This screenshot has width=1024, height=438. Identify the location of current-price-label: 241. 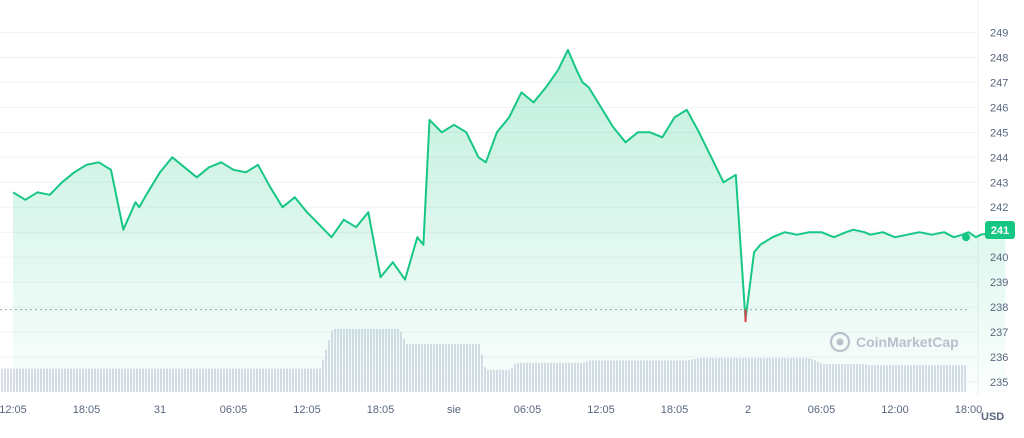
(1000, 231).